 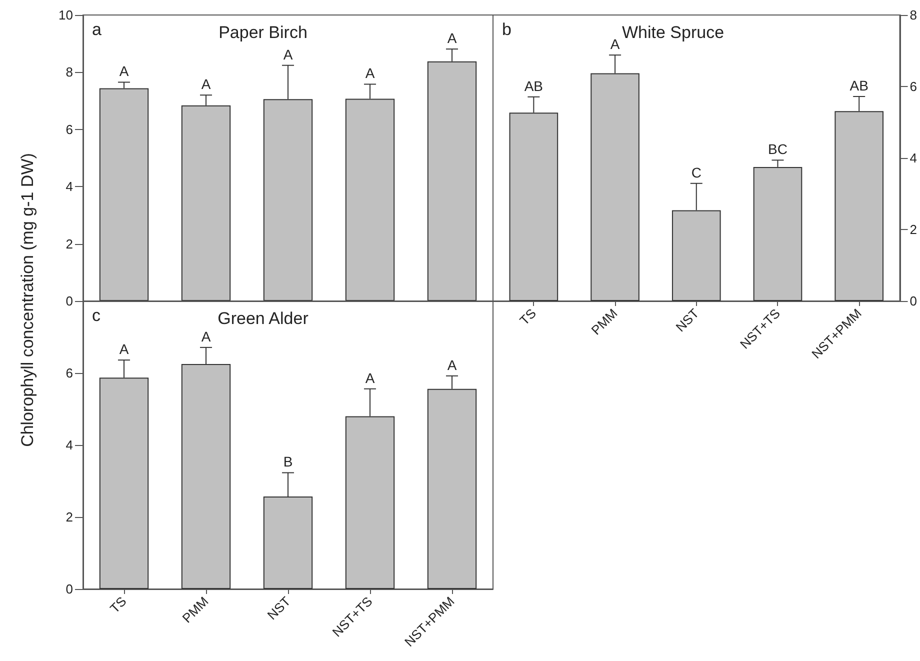 What do you see at coordinates (673, 32) in the screenshot?
I see `text: White Spruce` at bounding box center [673, 32].